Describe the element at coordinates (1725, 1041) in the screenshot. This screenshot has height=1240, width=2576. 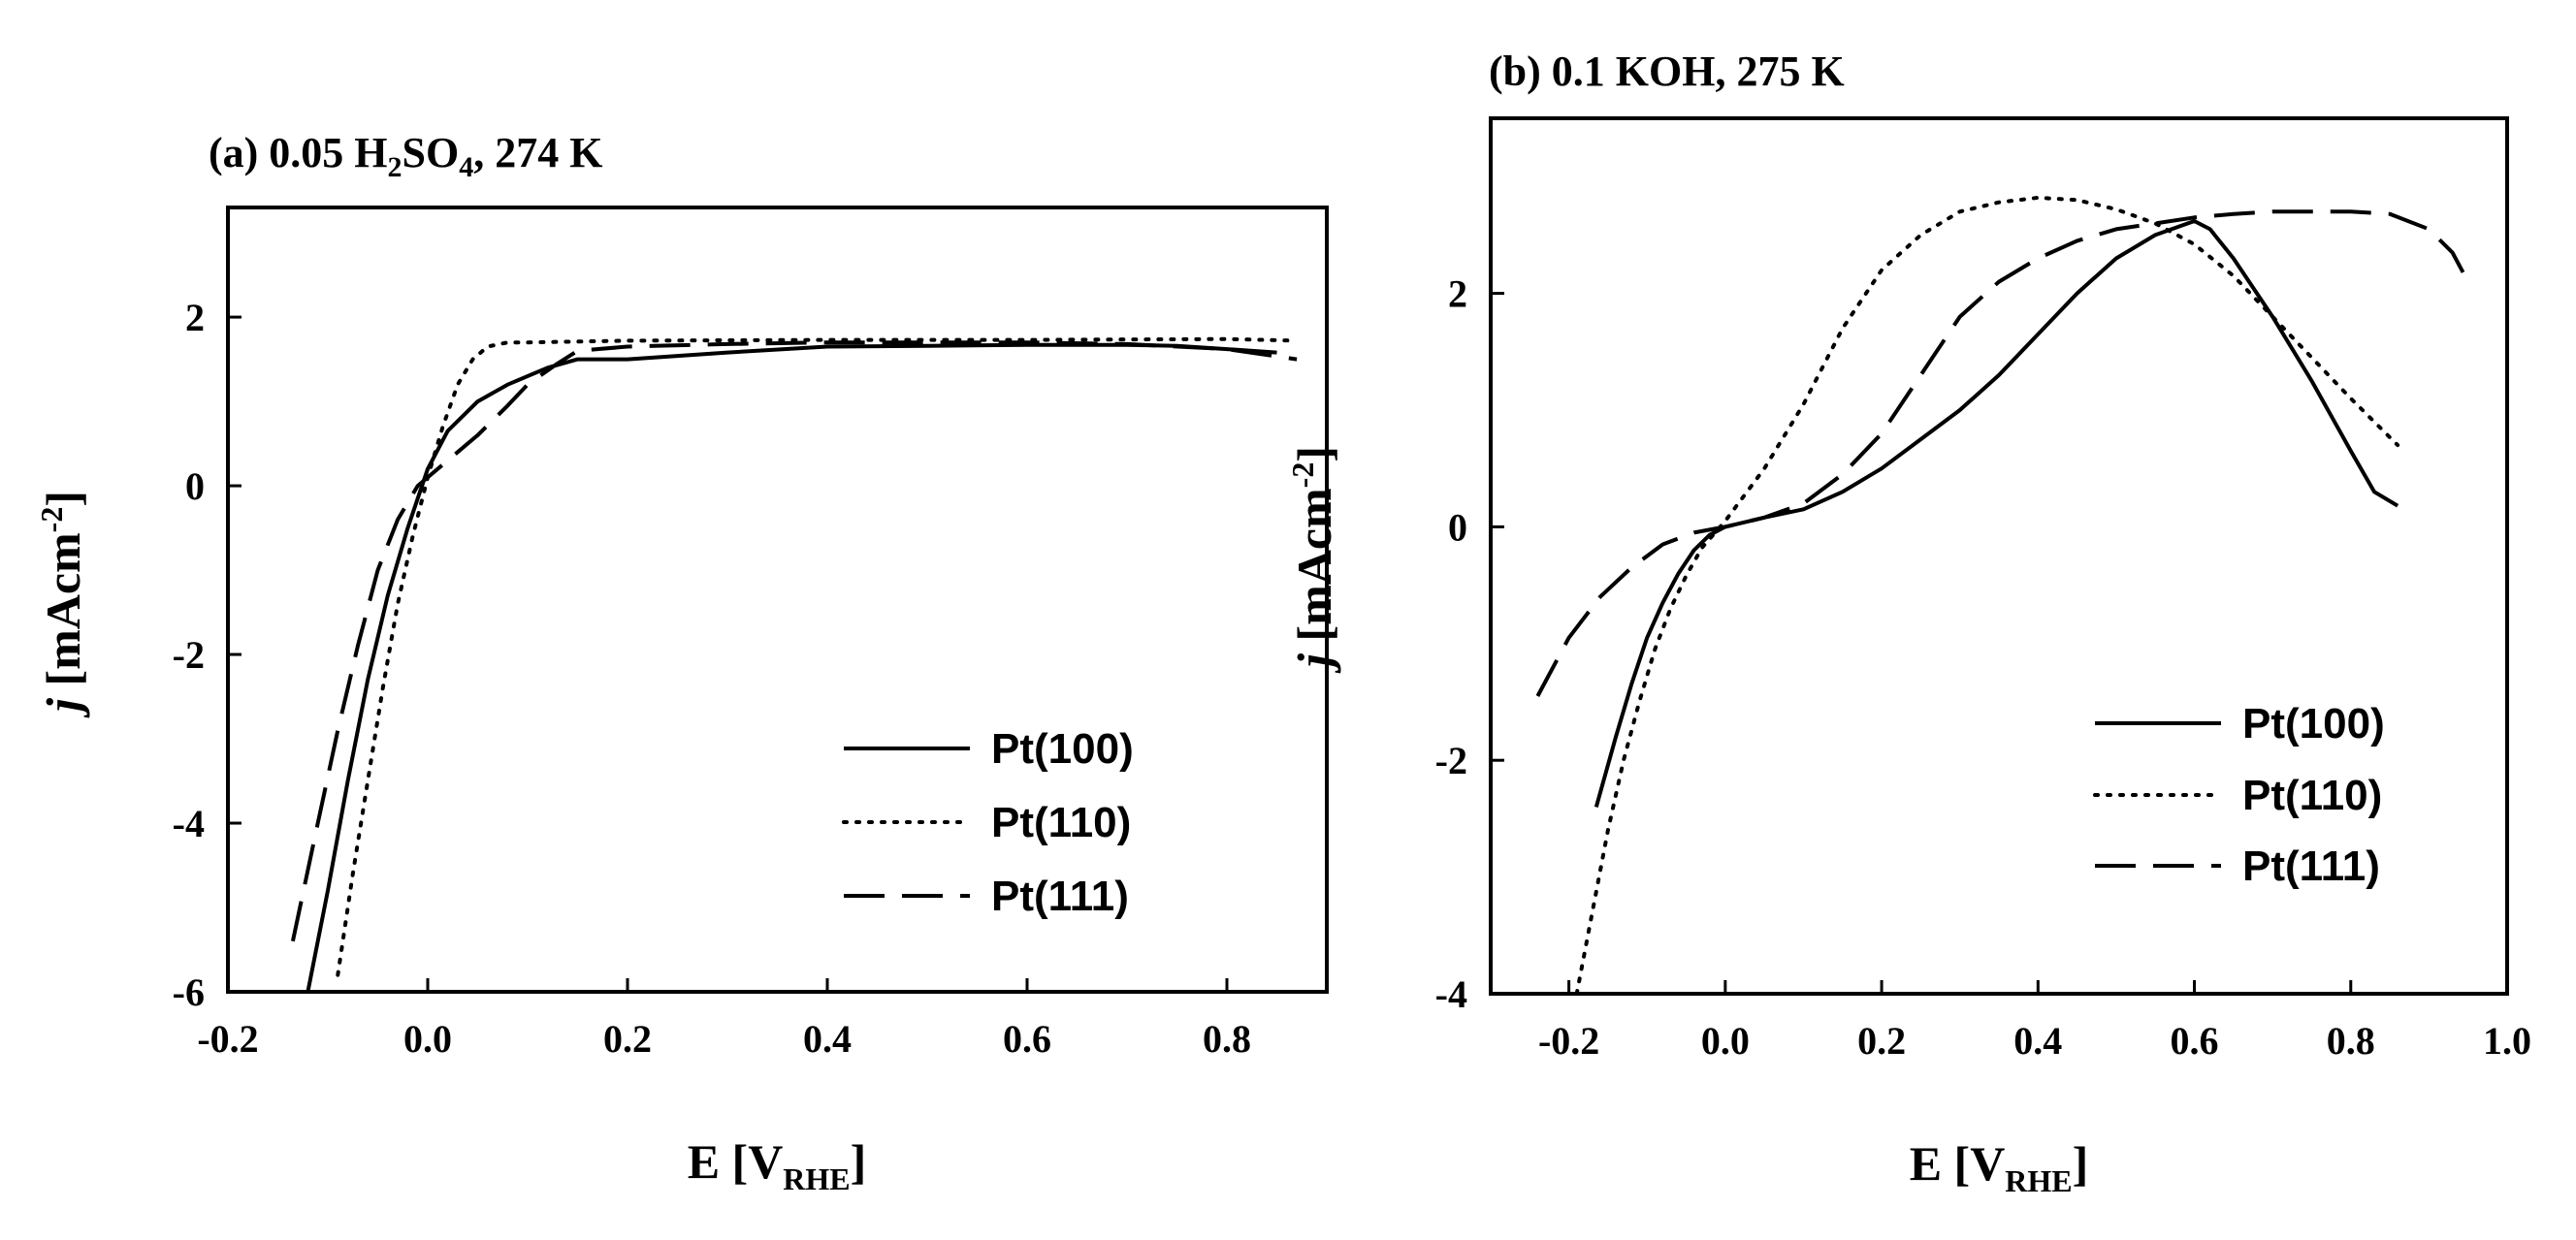
I see `panel-b-x-tick-label: 0.0` at that location.